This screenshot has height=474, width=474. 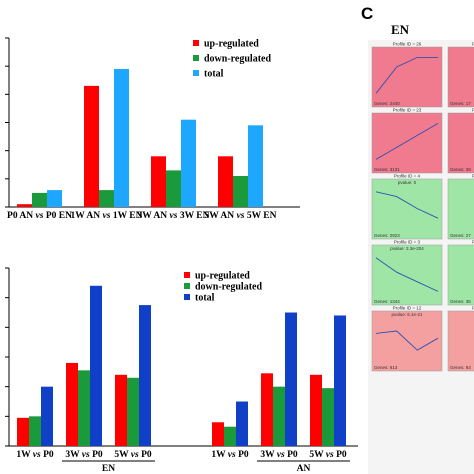 What do you see at coordinates (193, 216) in the screenshot?
I see `x-tick-label-2-right: 3W EN` at bounding box center [193, 216].